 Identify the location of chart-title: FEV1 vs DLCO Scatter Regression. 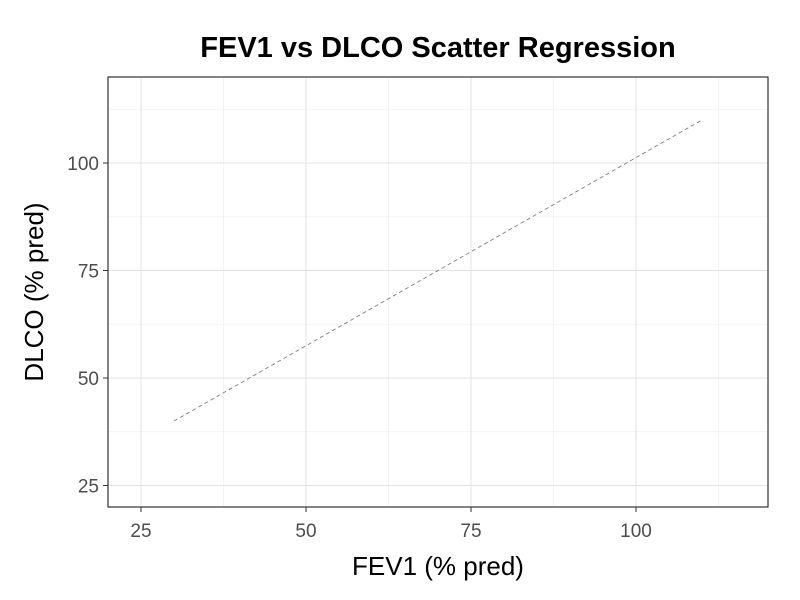
(437, 48).